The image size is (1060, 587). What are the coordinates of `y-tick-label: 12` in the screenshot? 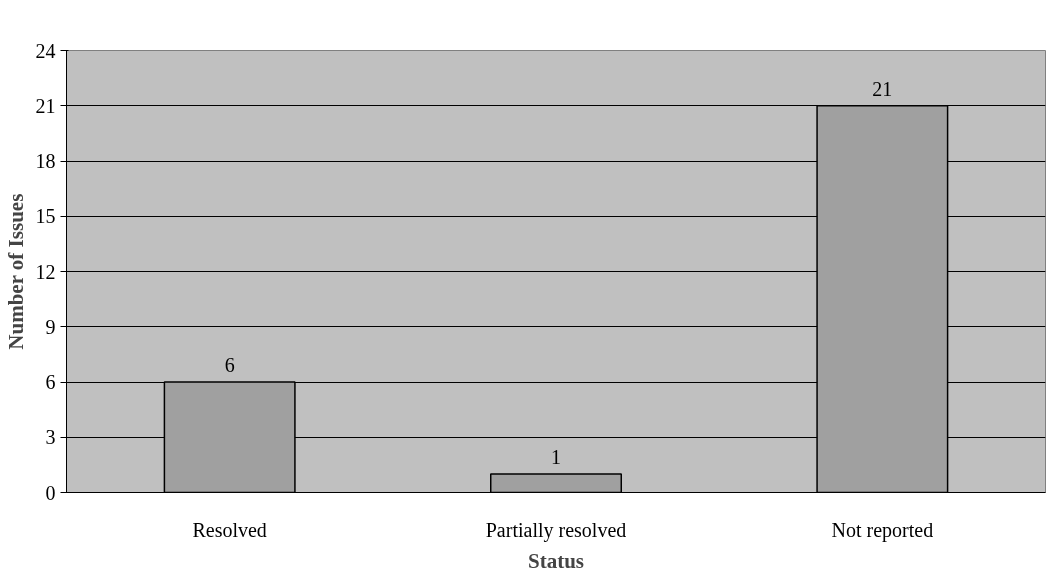 It's located at (45, 271).